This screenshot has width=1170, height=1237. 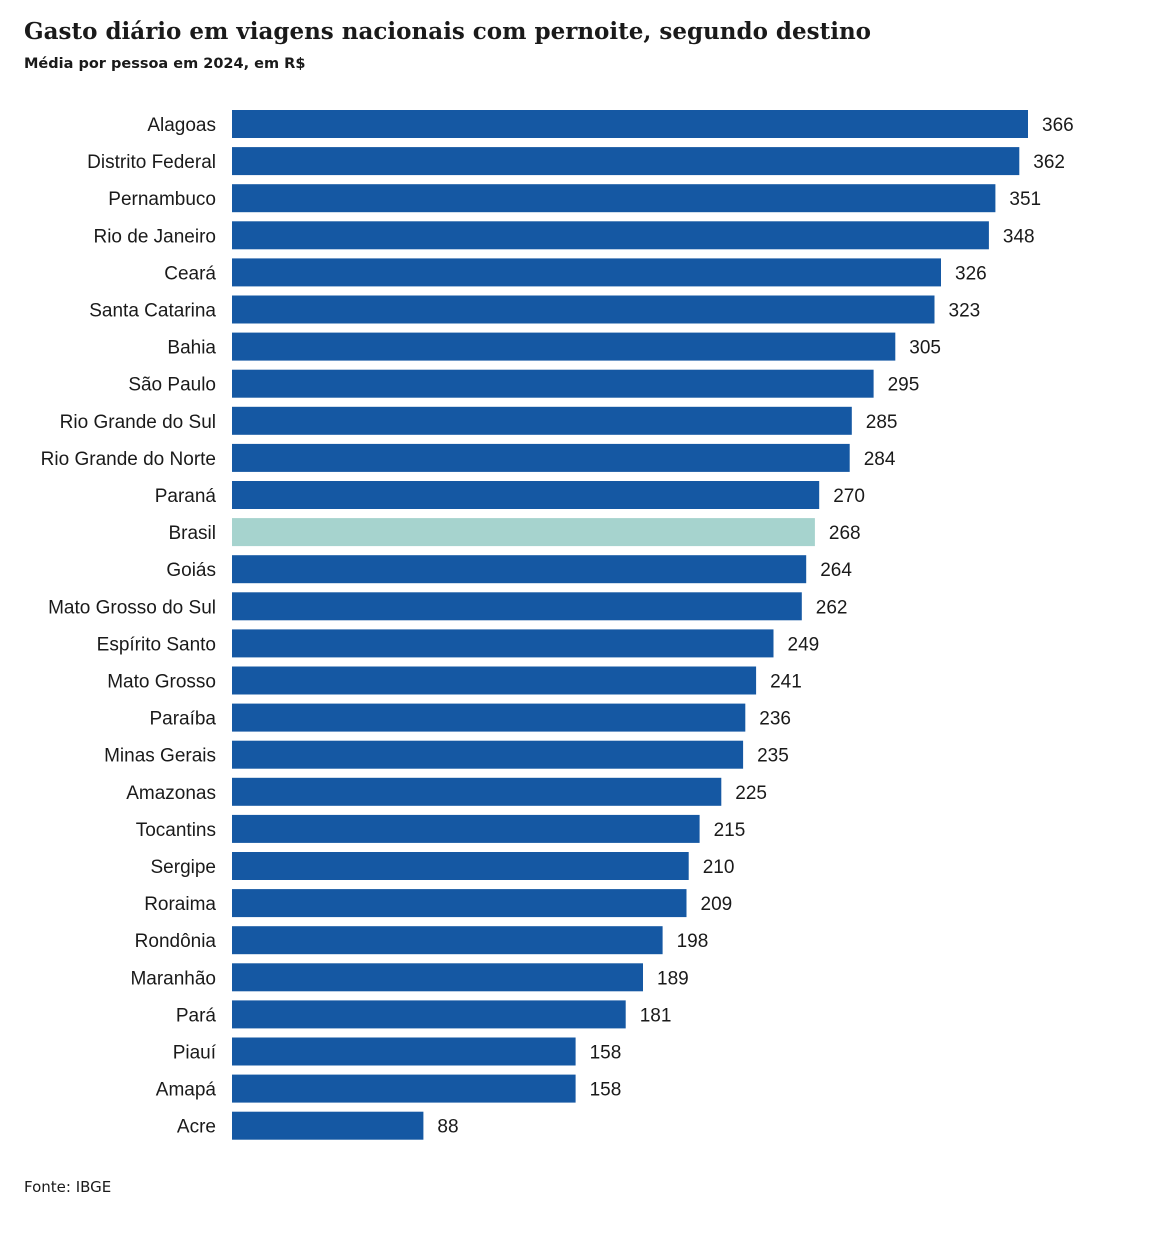 I want to click on value-label: 285, so click(x=882, y=422).